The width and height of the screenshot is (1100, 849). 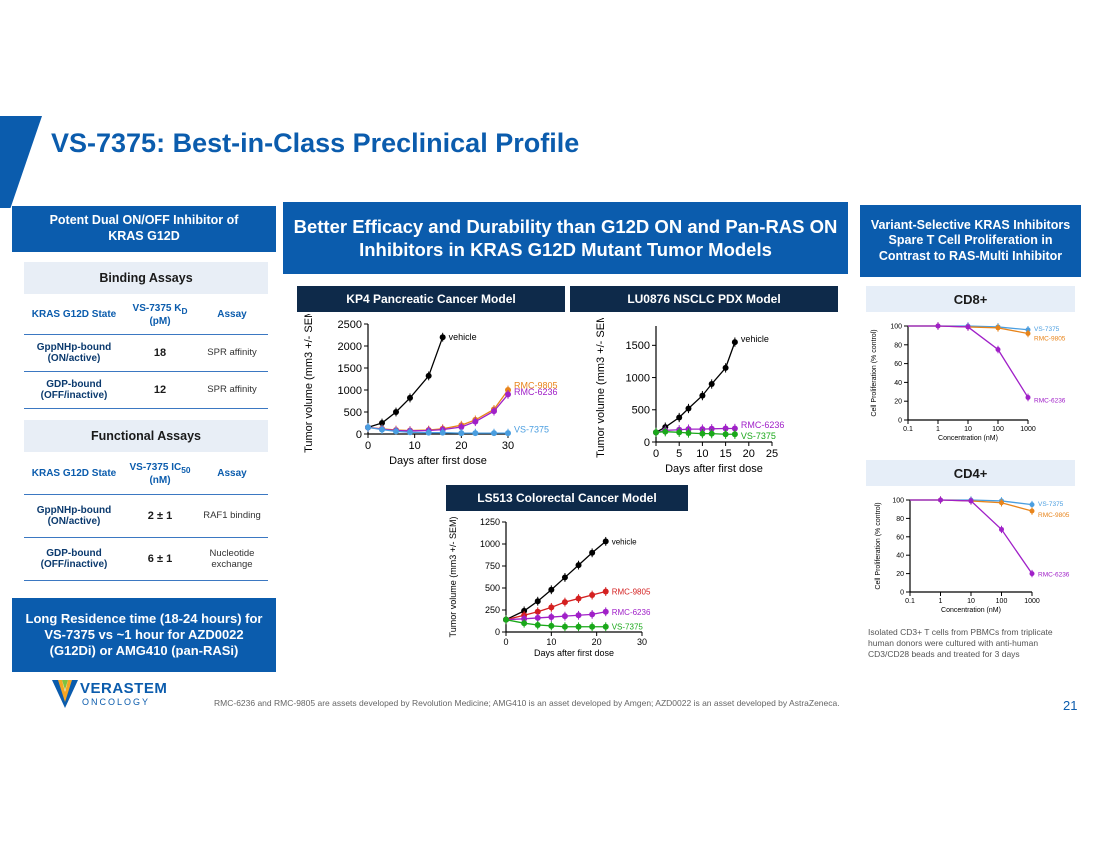 What do you see at coordinates (508, 446) in the screenshot?
I see `x-tick-label: 30` at bounding box center [508, 446].